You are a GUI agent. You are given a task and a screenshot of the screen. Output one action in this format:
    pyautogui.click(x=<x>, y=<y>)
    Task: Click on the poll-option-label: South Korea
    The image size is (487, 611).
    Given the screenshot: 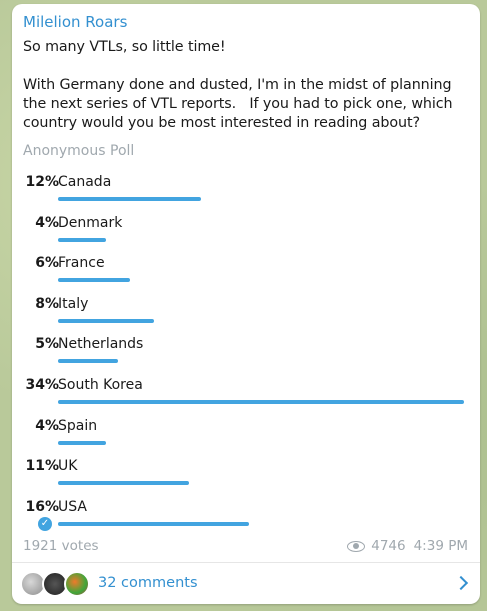 What is the action you would take?
    pyautogui.click(x=100, y=385)
    